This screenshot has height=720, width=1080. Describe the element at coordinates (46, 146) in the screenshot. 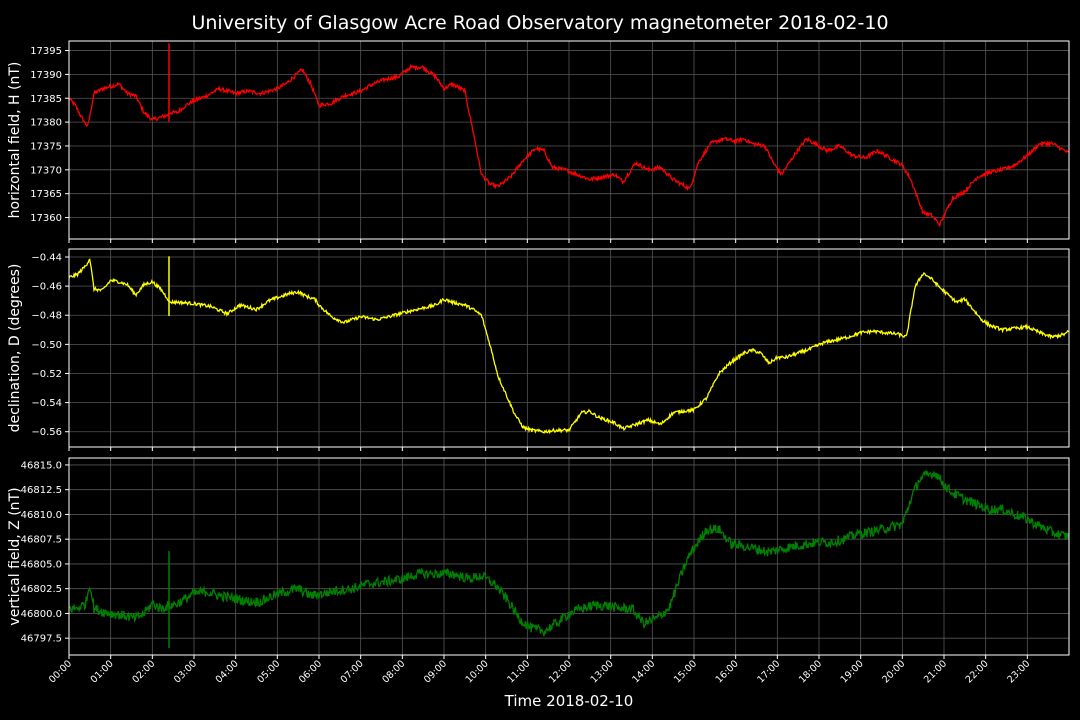

I see `y-tick-label: 17375` at that location.